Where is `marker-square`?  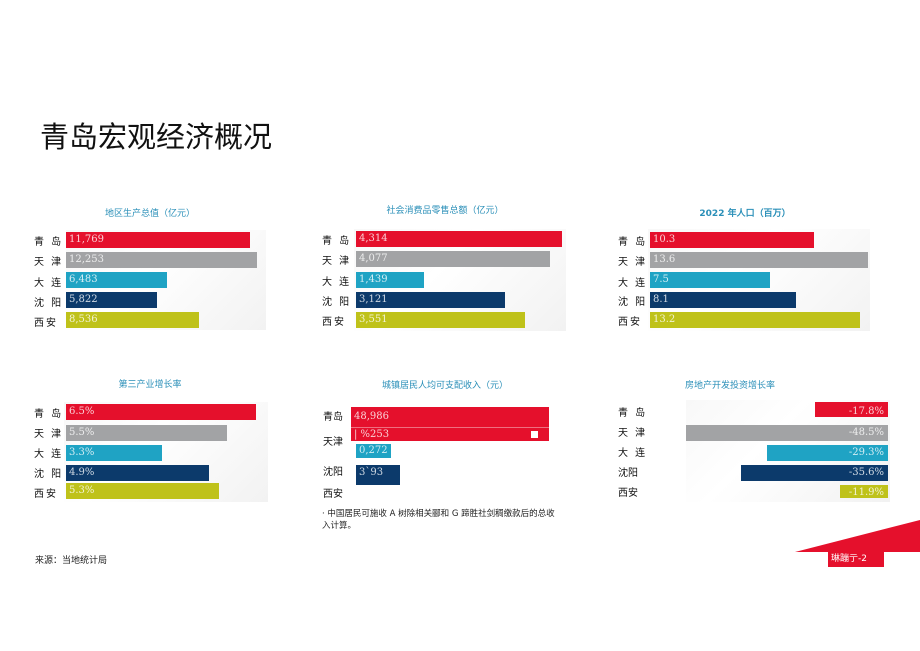
marker-square is located at coordinates (534, 434).